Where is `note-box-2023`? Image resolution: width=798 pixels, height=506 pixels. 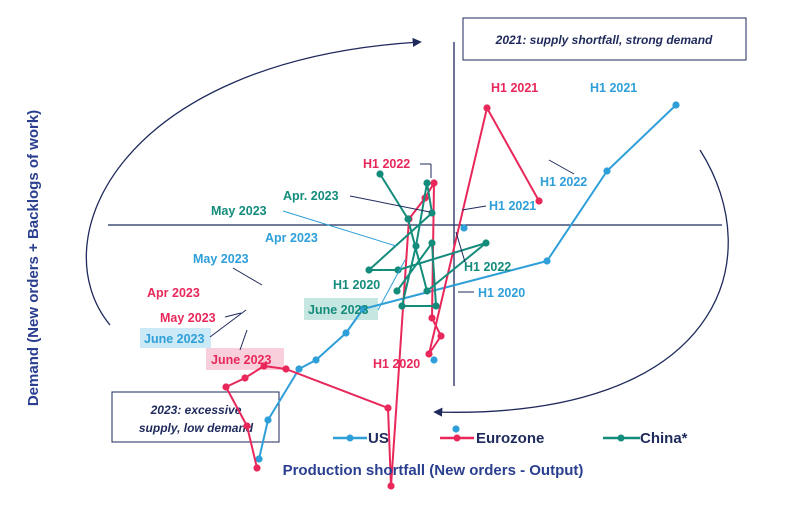
note-box-2023 is located at coordinates (195, 417).